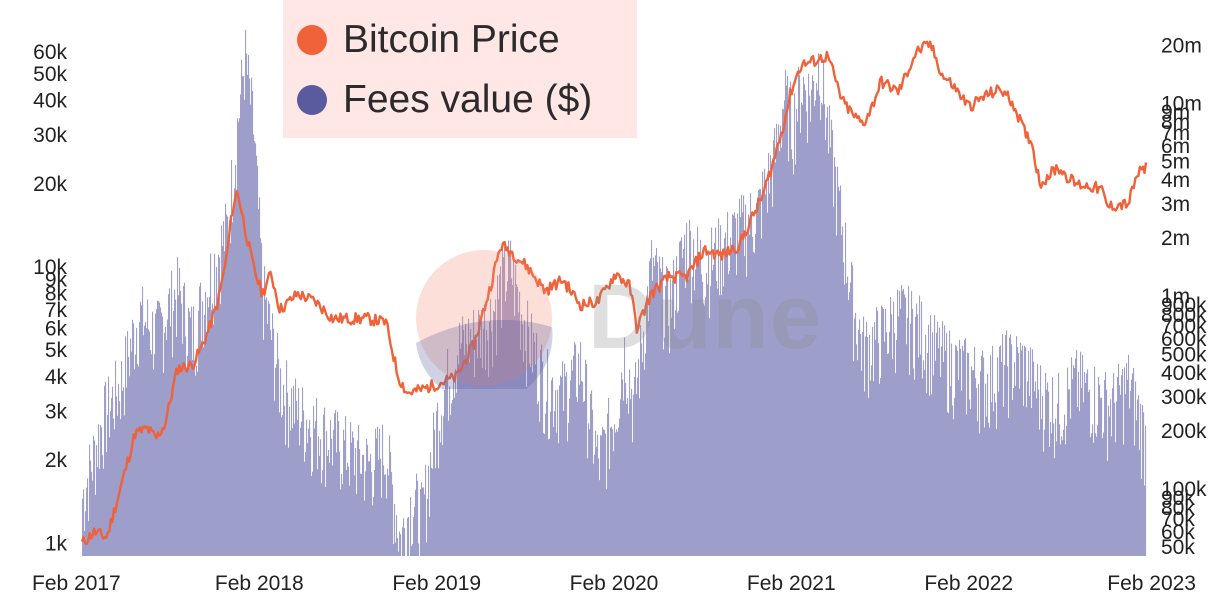 The image size is (1230, 608). Describe the element at coordinates (1184, 305) in the screenshot. I see `right-tick-label: 900k` at that location.